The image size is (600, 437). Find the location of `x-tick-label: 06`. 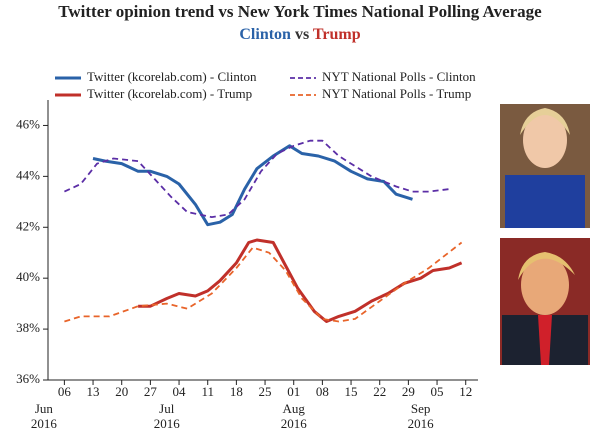

x-tick-label: 06 is located at coordinates (65, 391).